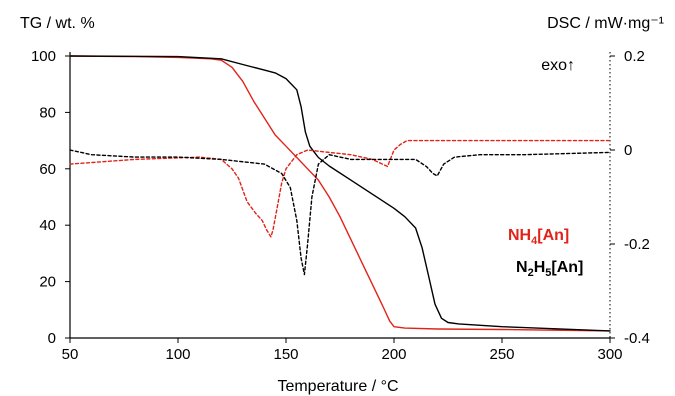  Describe the element at coordinates (47, 112) in the screenshot. I see `left-y-tick-label: 80` at that location.